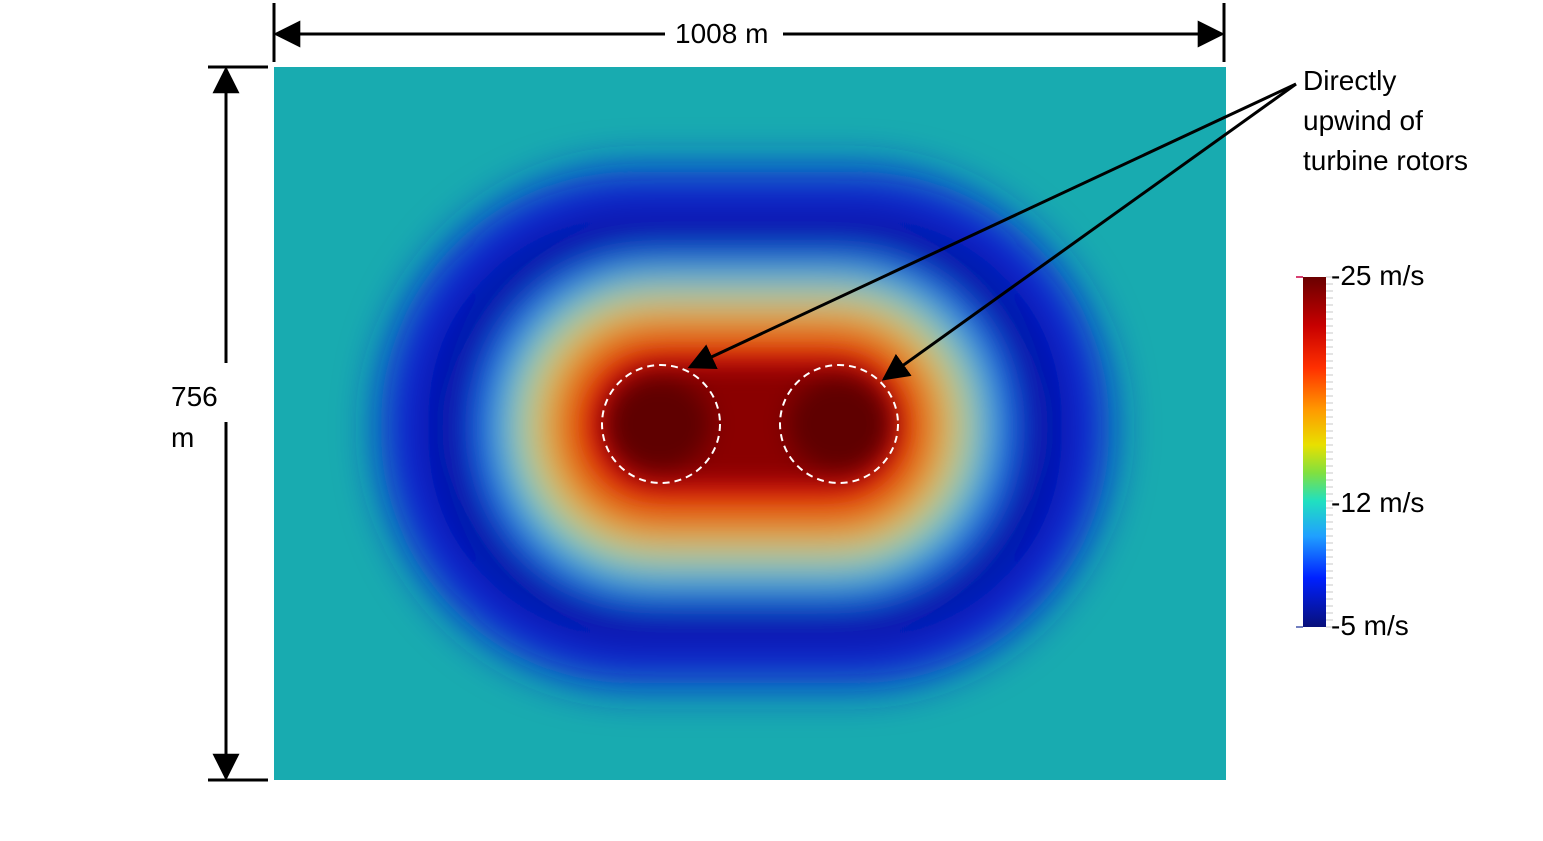 This screenshot has height=841, width=1543. Describe the element at coordinates (1363, 120) in the screenshot. I see `annotation-line-2: upwind of` at that location.